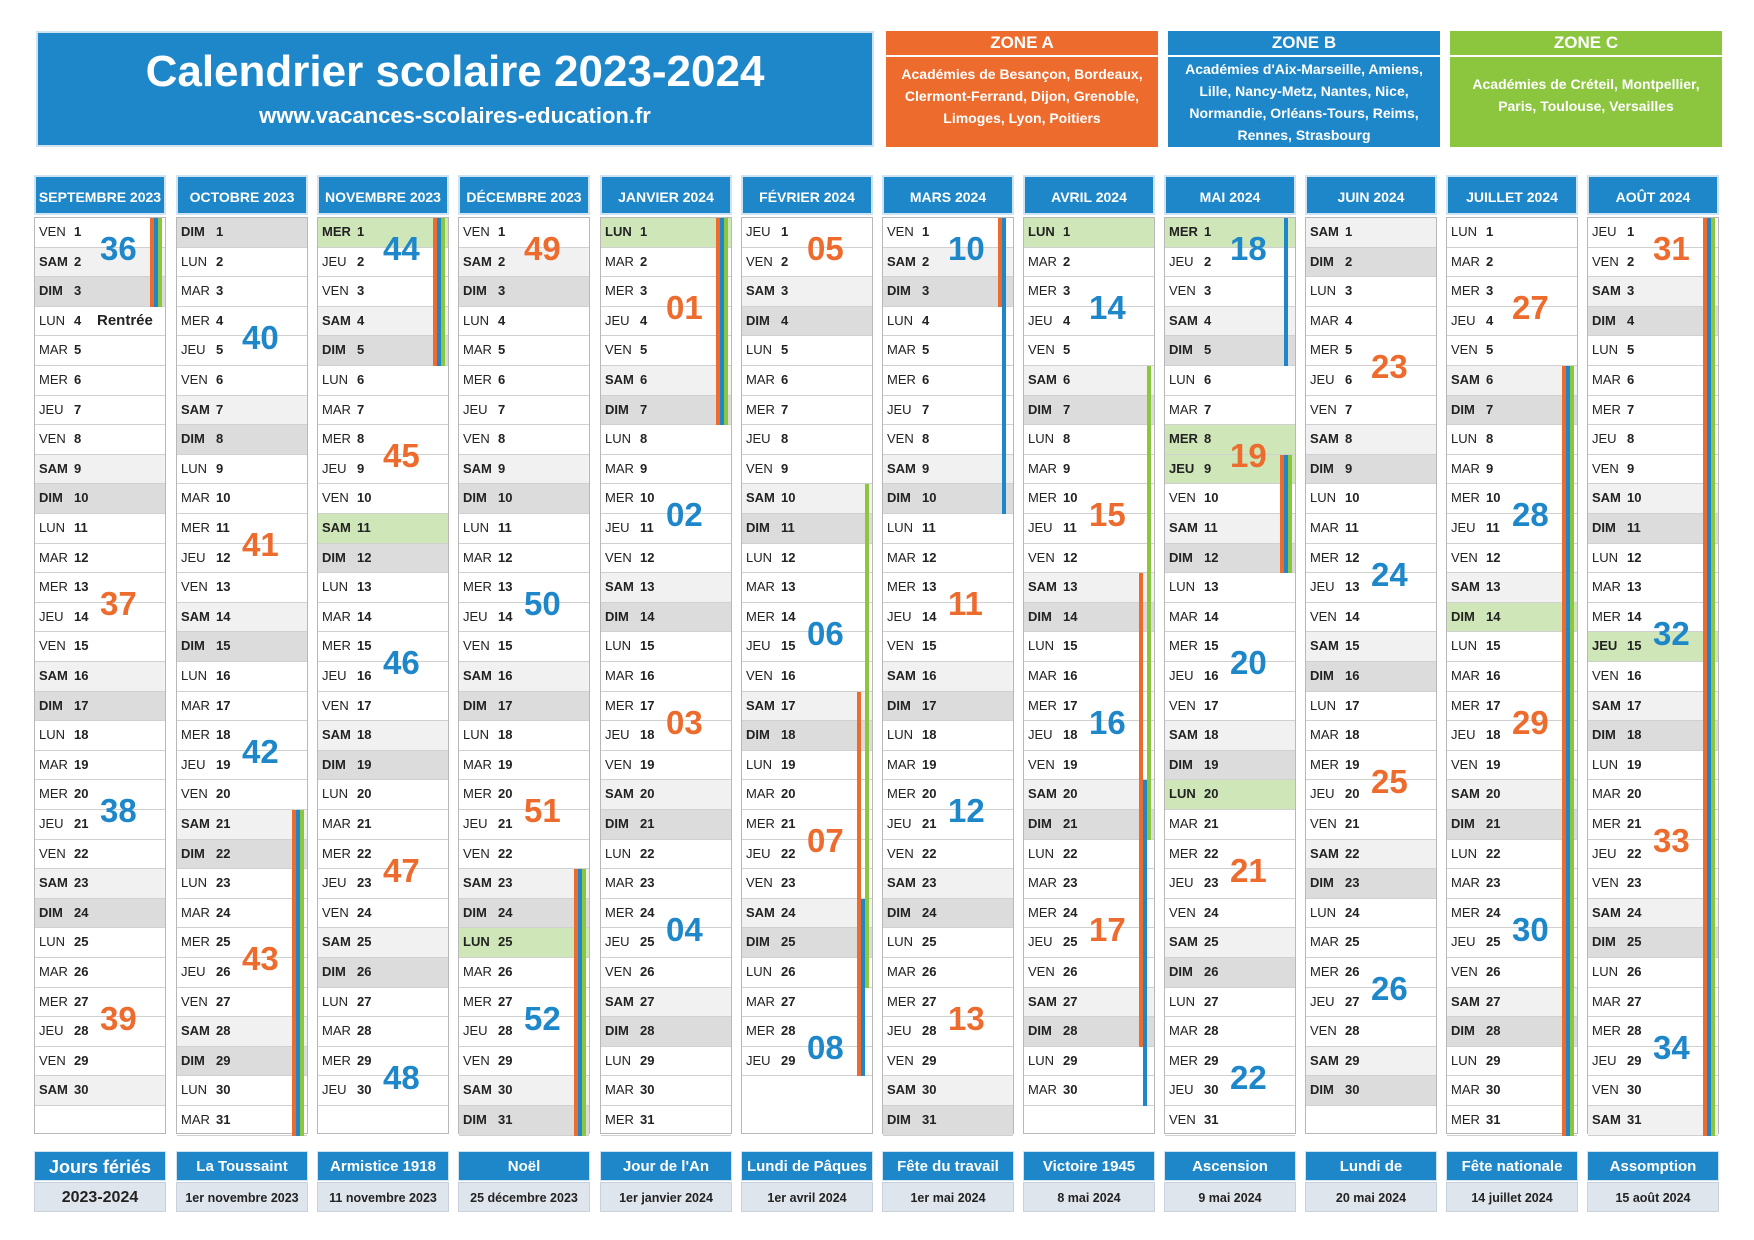 This screenshot has width=1754, height=1240. What do you see at coordinates (100, 1091) in the screenshot?
I see `day-cell: SAM 30` at bounding box center [100, 1091].